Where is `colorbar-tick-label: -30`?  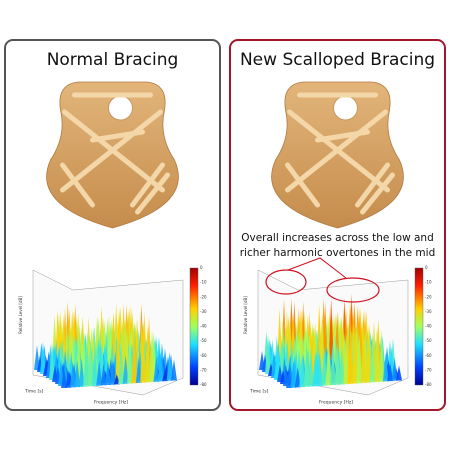
colorbar-tick-label: -30 is located at coordinates (428, 311).